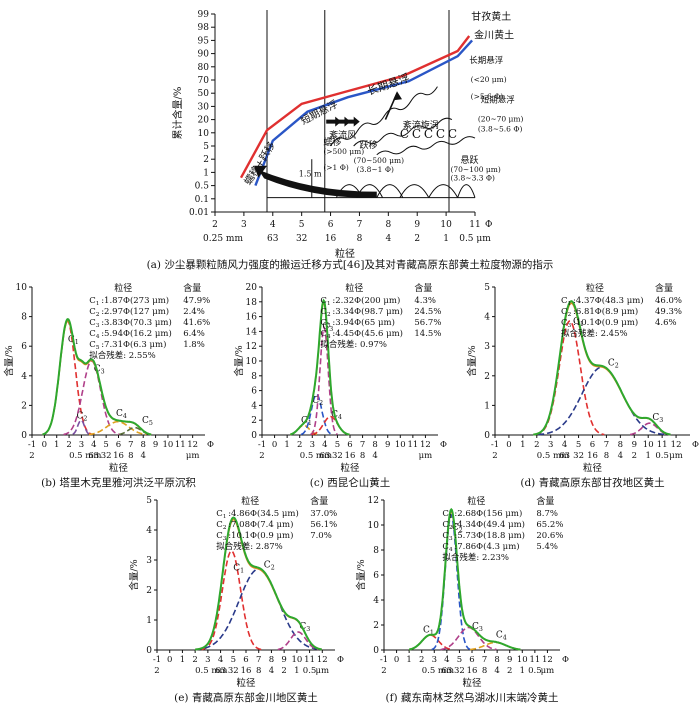 This screenshot has width=700, height=707. What do you see at coordinates (360, 225) in the screenshot?
I see `panel-a-x-tick-label: 7` at bounding box center [360, 225].